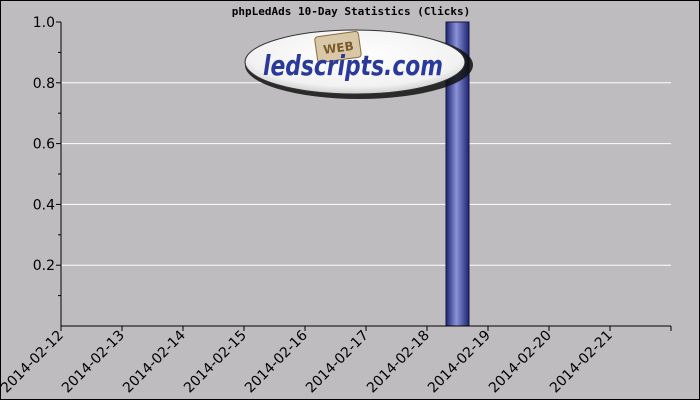  Describe the element at coordinates (581, 362) in the screenshot. I see `x-tick-label: 2014-02-21` at that location.